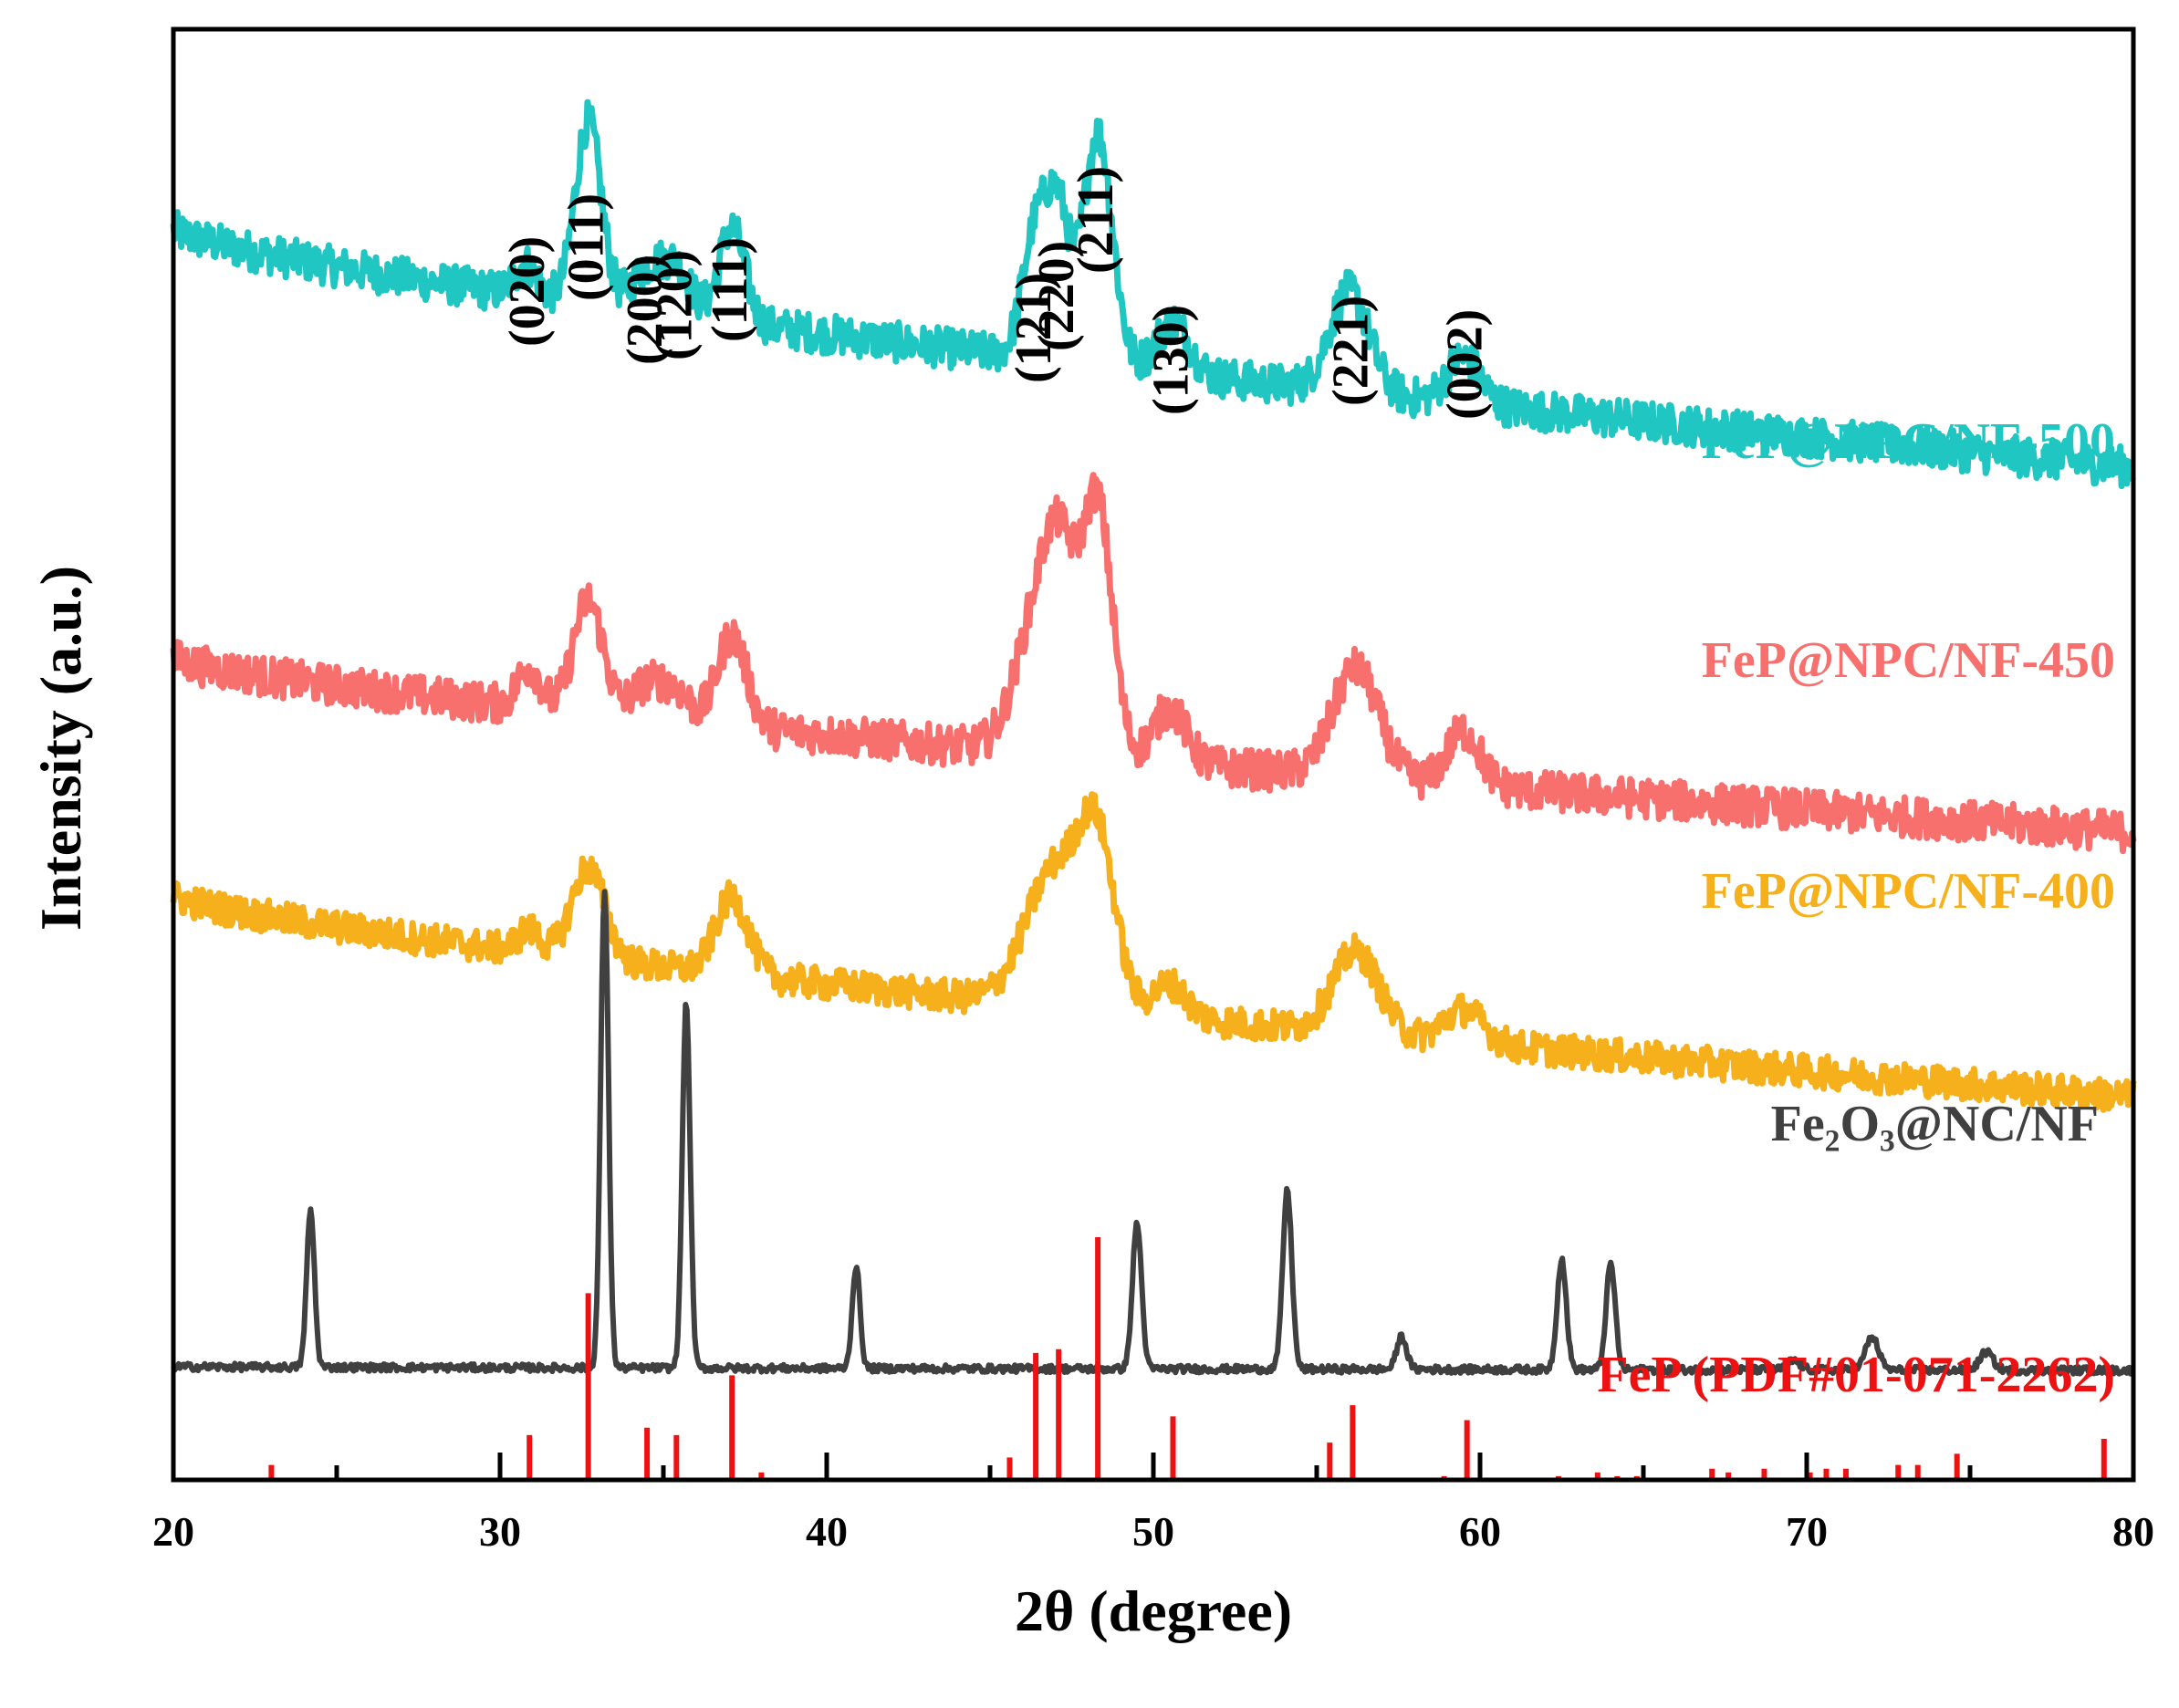 The height and width of the screenshot is (1708, 2179). I want to click on x-tick-label: 30, so click(500, 1531).